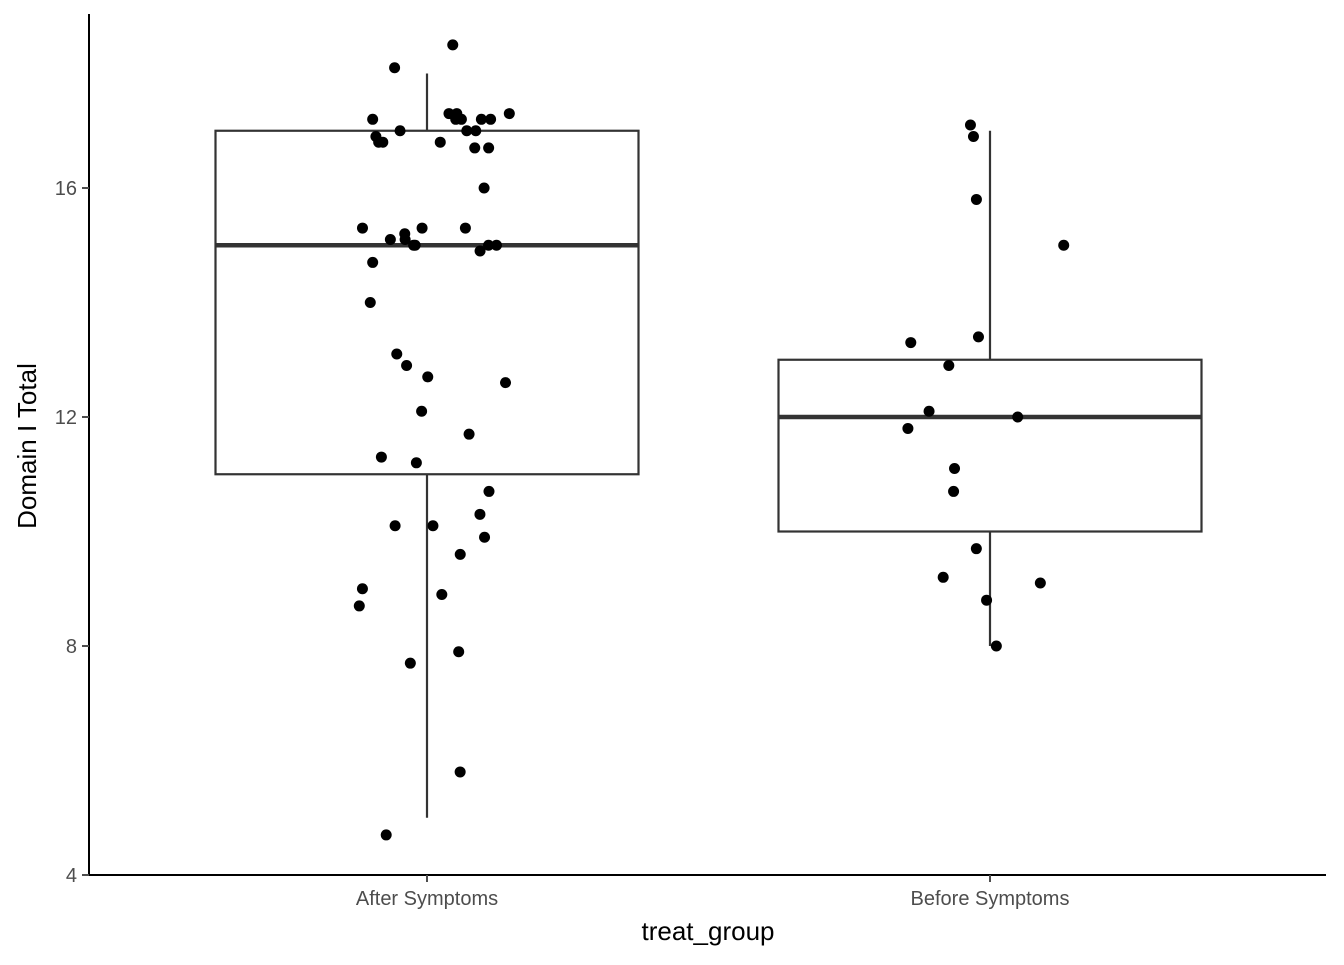  I want to click on y-tick-label: 12, so click(66, 418).